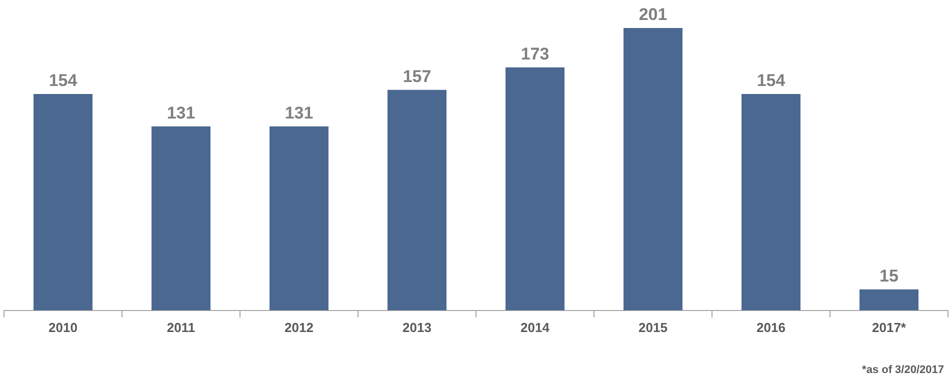 Image resolution: width=952 pixels, height=379 pixels. Describe the element at coordinates (417, 327) in the screenshot. I see `x-tick-label: 2013` at that location.